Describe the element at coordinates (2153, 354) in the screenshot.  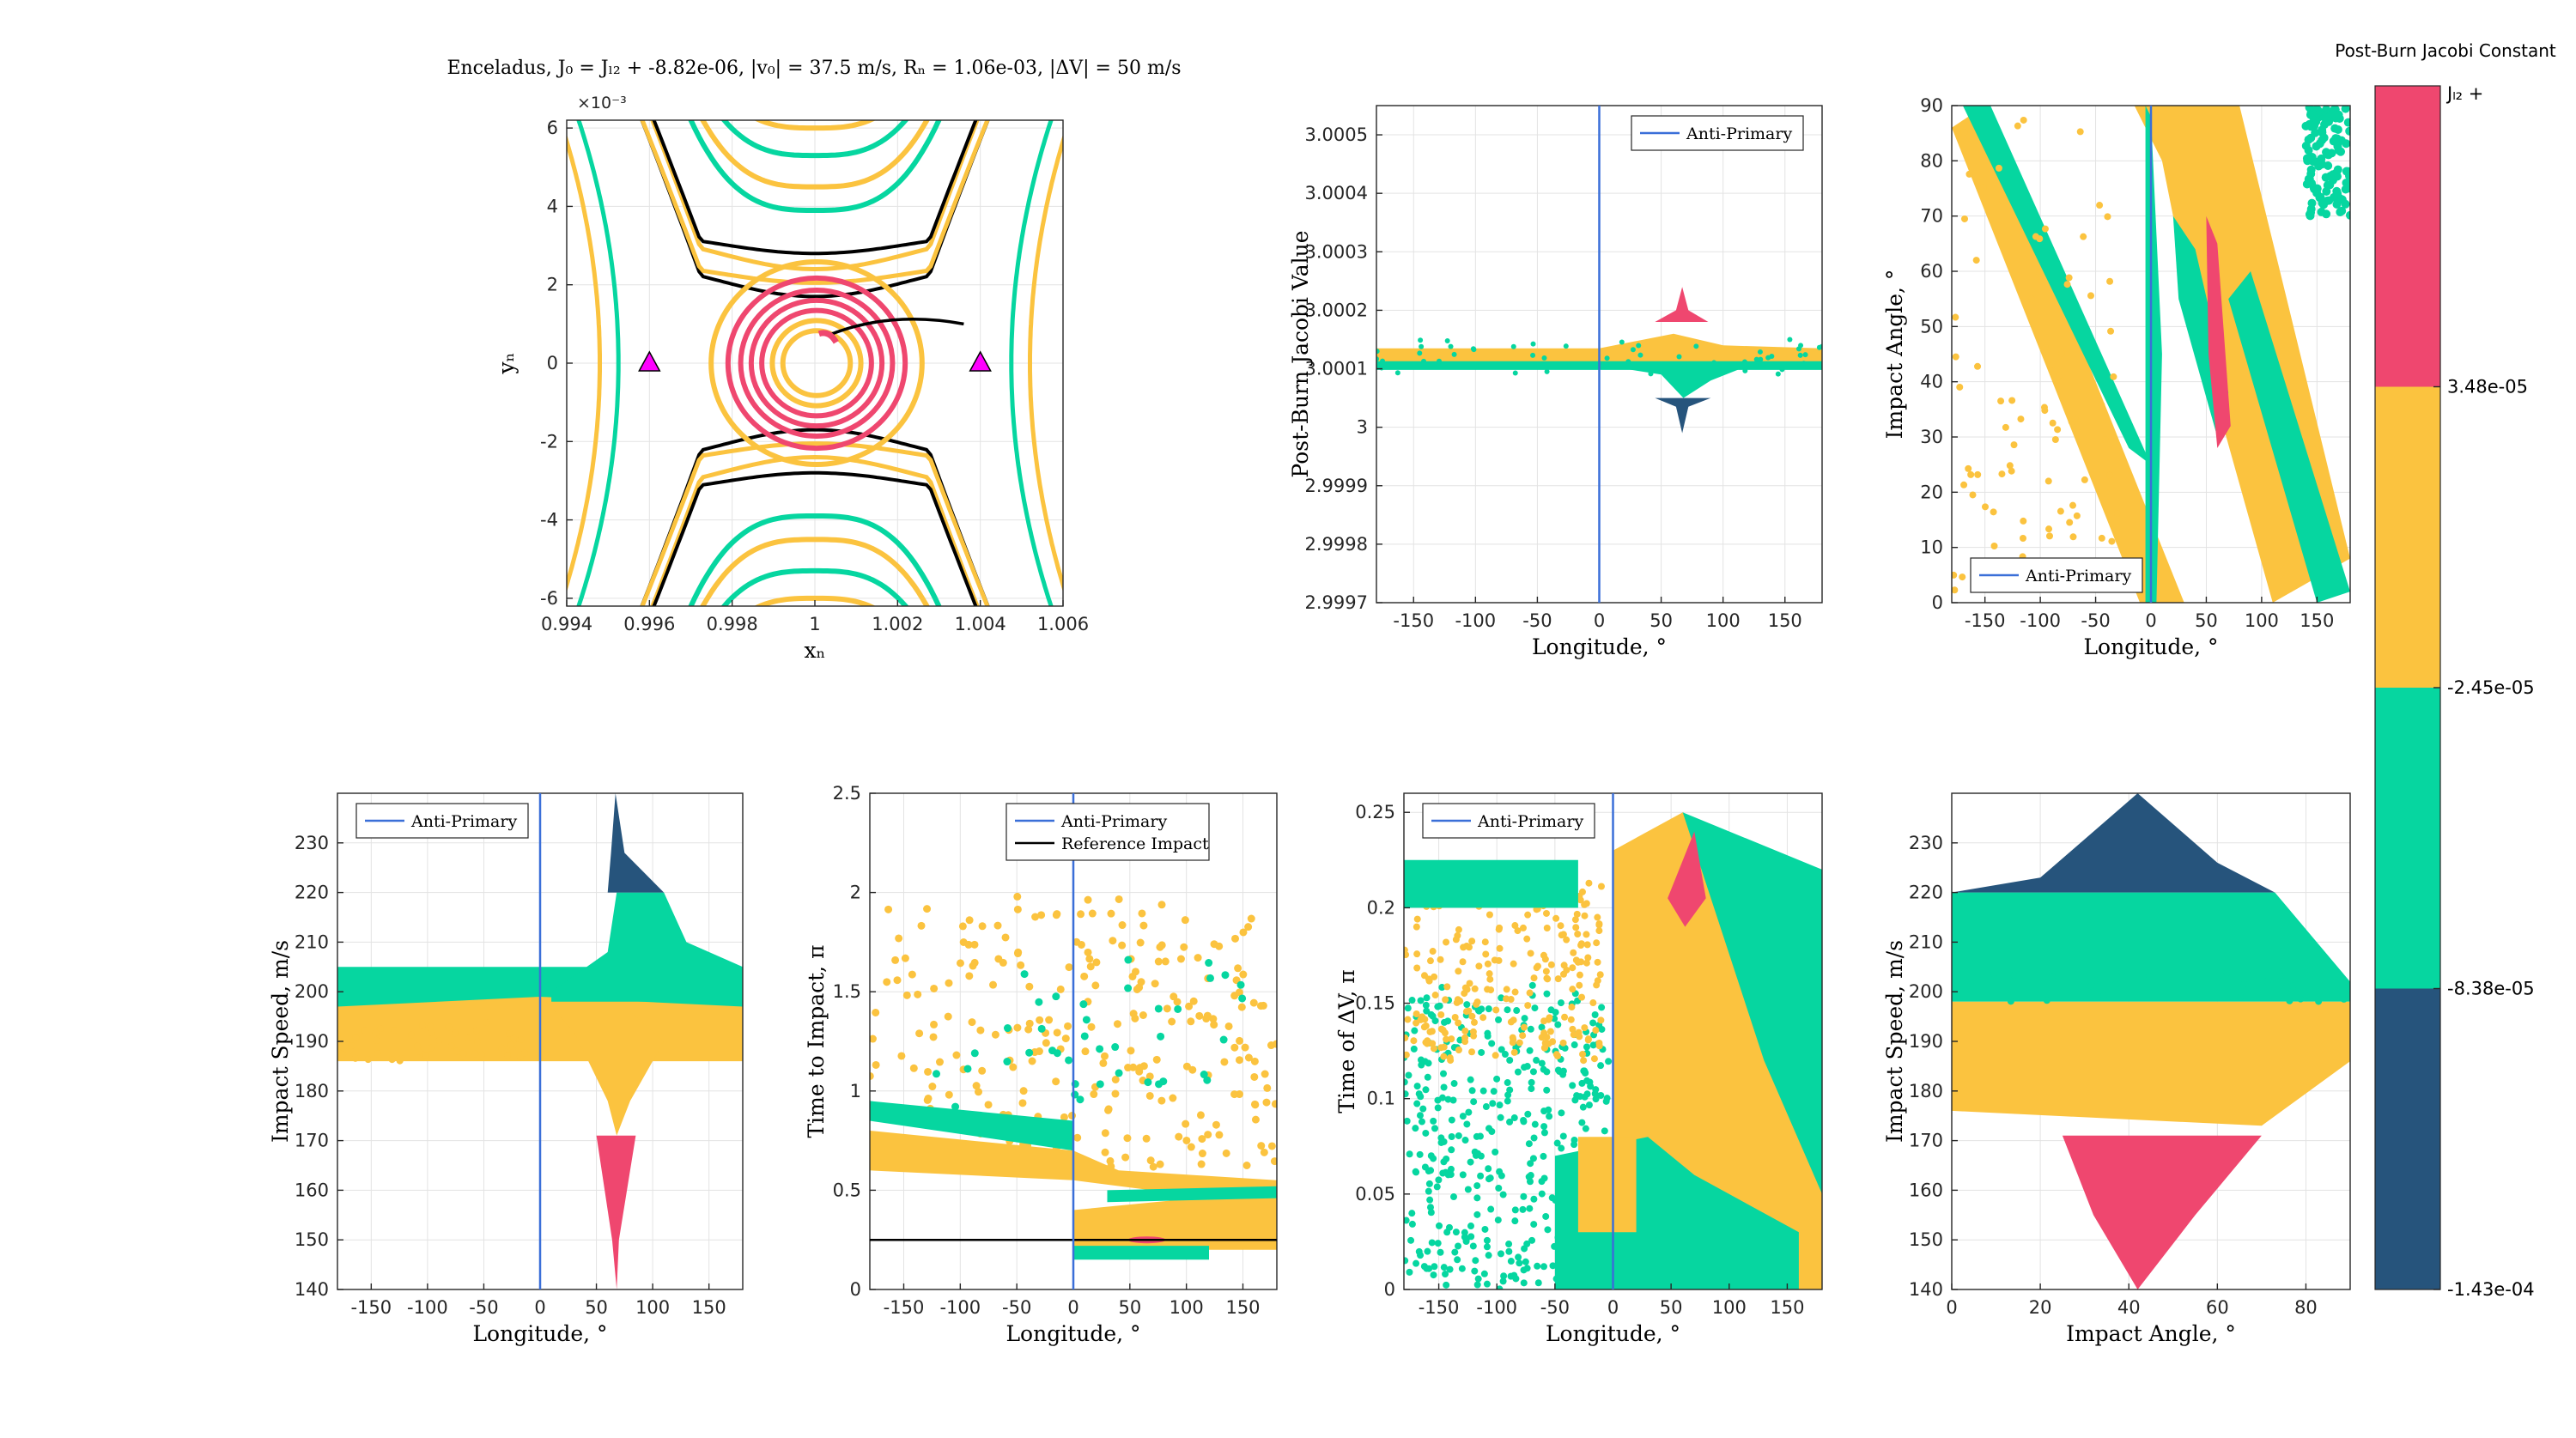
I see `vertical-band-teal` at that location.